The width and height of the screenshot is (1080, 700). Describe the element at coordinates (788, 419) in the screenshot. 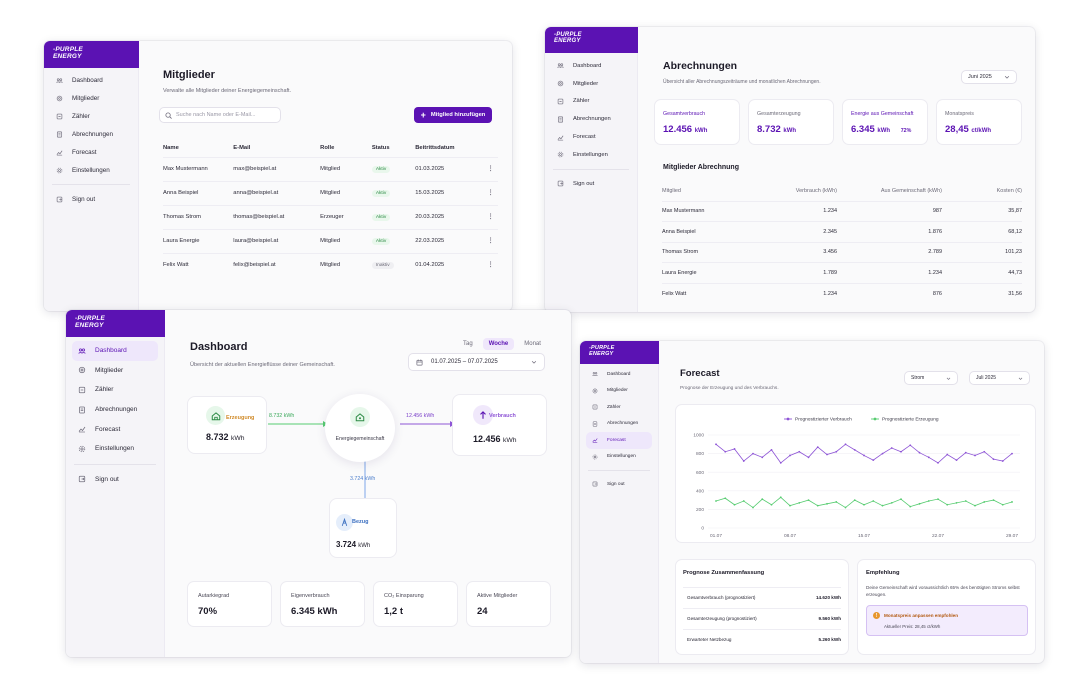

I see `legend-marker` at that location.